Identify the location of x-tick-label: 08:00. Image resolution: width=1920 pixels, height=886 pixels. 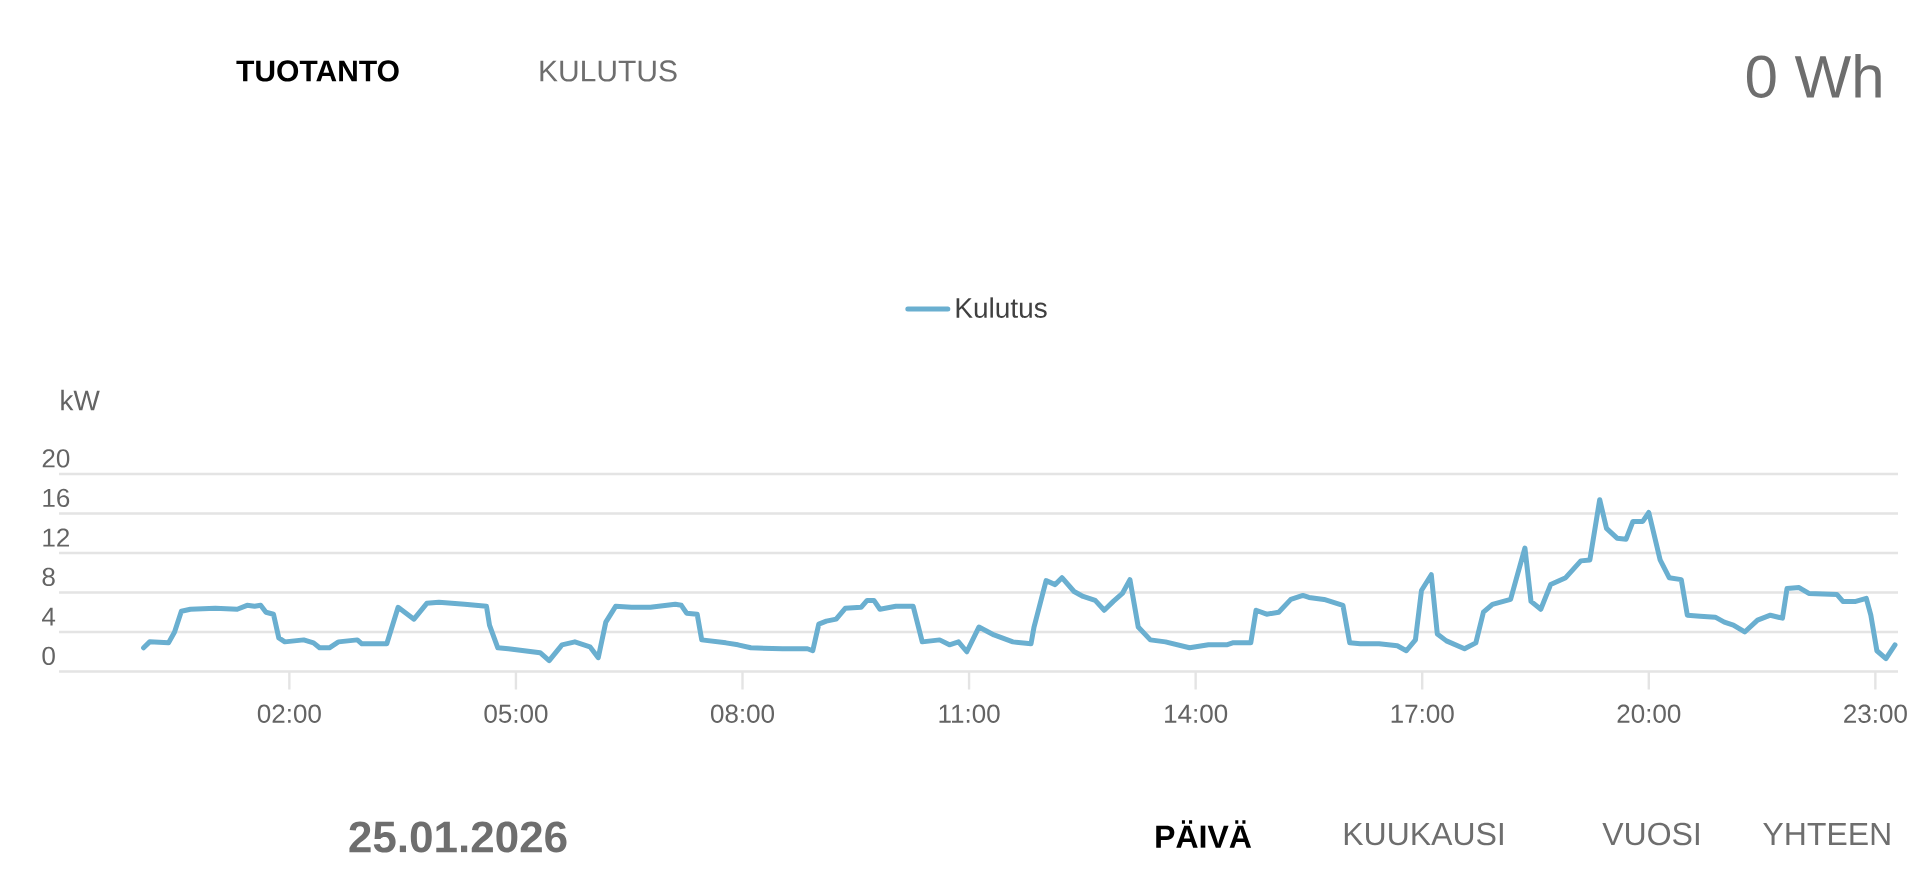
(742, 713).